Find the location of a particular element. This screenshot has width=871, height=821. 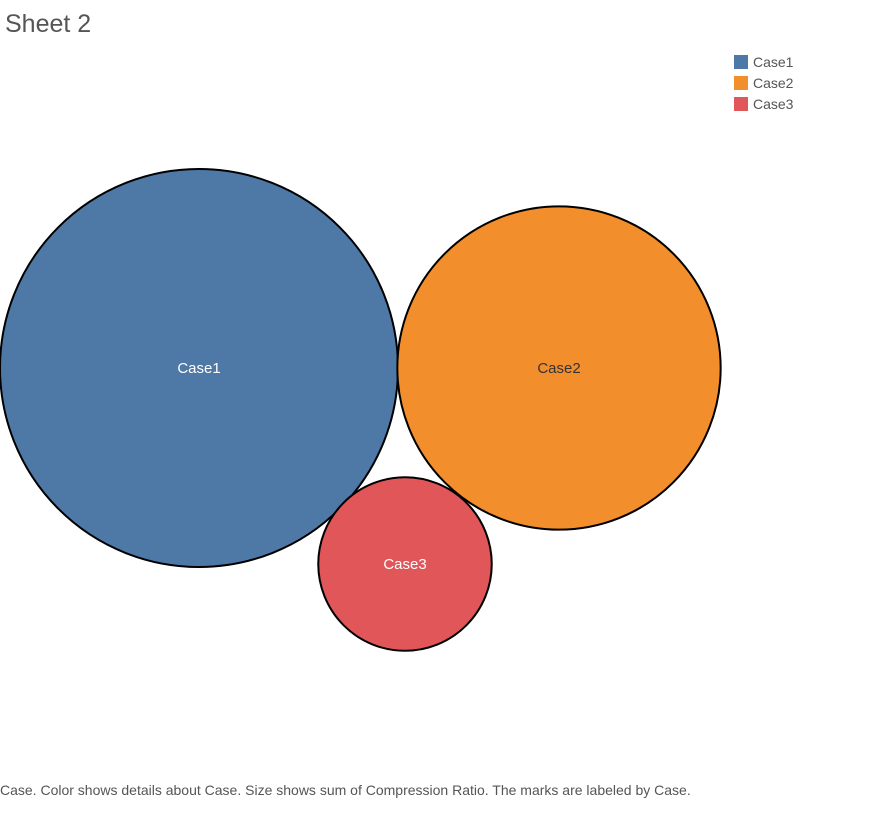

sheet-title: Sheet 2 is located at coordinates (48, 24).